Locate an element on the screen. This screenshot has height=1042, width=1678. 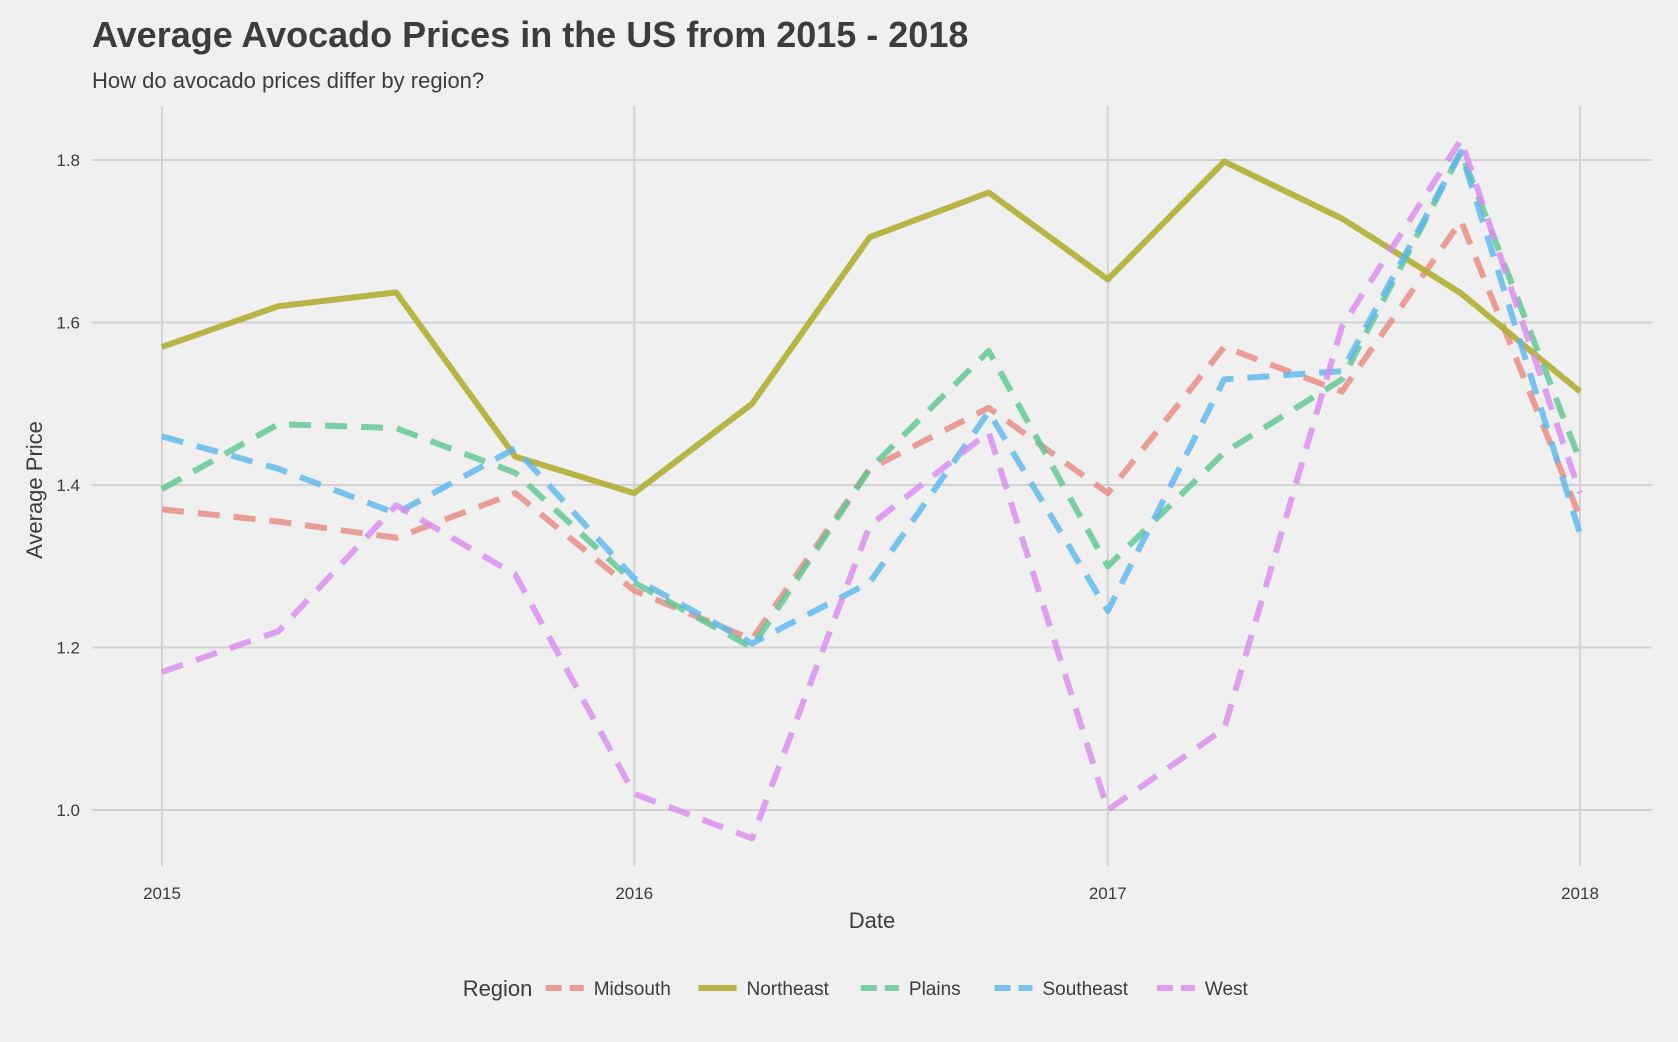
x-tick-label: 2017 is located at coordinates (1108, 893).